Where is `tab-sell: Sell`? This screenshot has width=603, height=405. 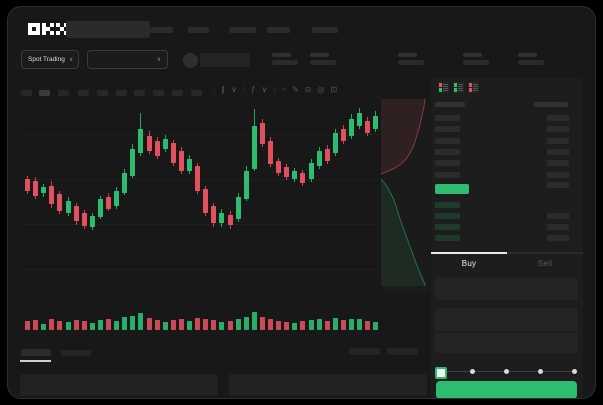
tab-sell: Sell is located at coordinates (545, 263).